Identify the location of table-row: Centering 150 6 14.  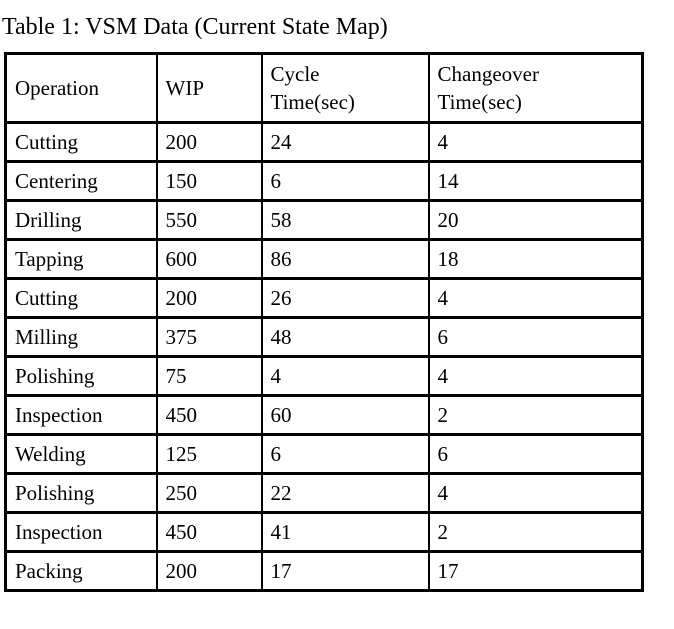
(324, 181).